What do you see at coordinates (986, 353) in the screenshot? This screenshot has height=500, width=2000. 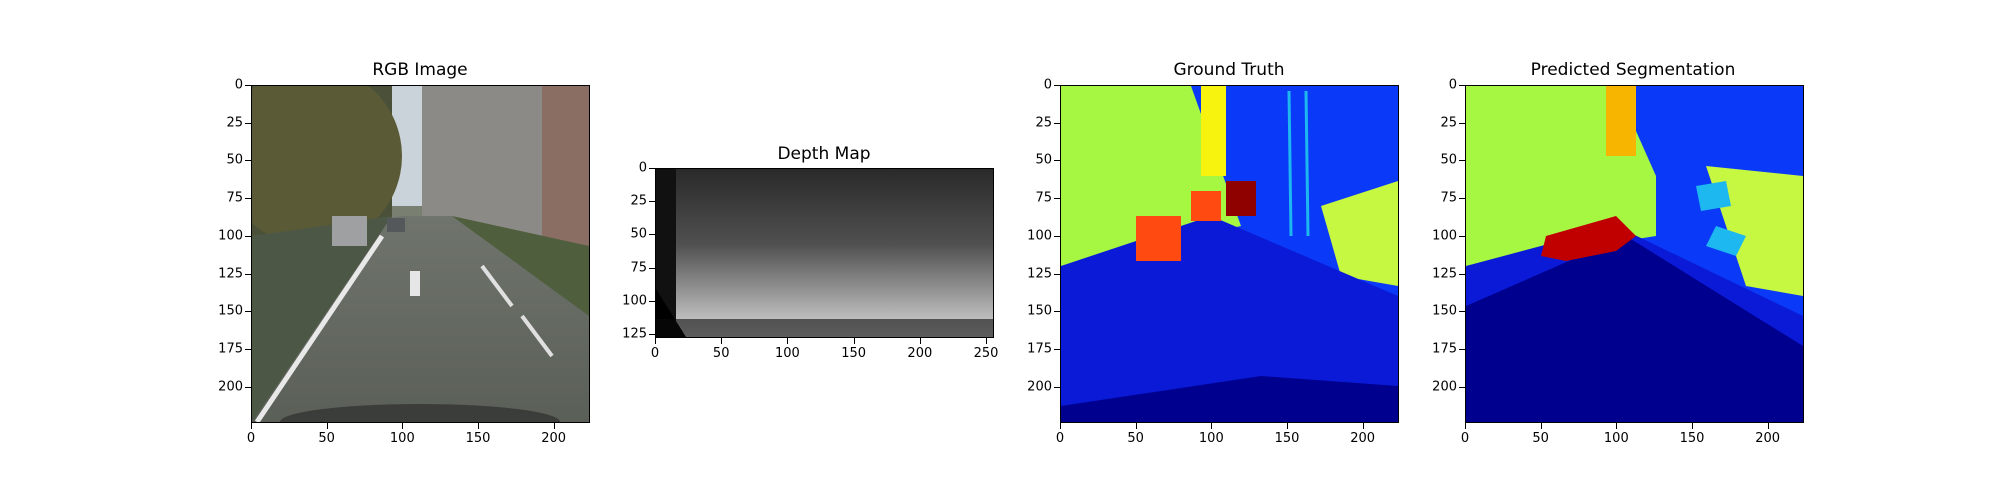 I see `x-tick-label: 250` at bounding box center [986, 353].